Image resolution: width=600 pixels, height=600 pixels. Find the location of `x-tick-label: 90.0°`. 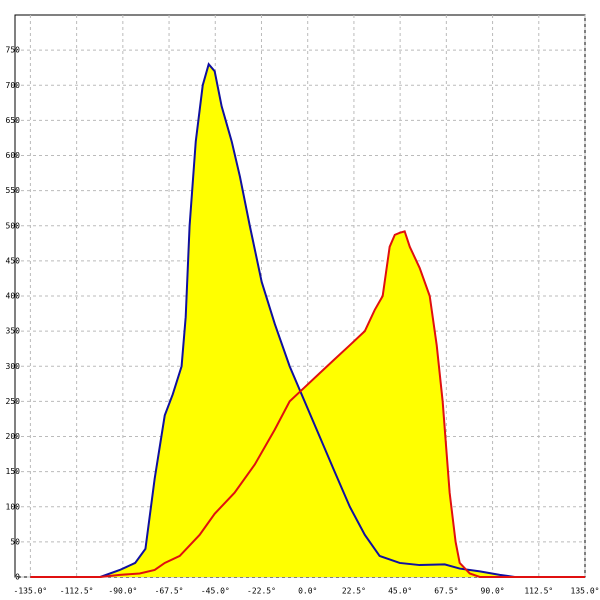

x-tick-label: 90.0° is located at coordinates (493, 591).